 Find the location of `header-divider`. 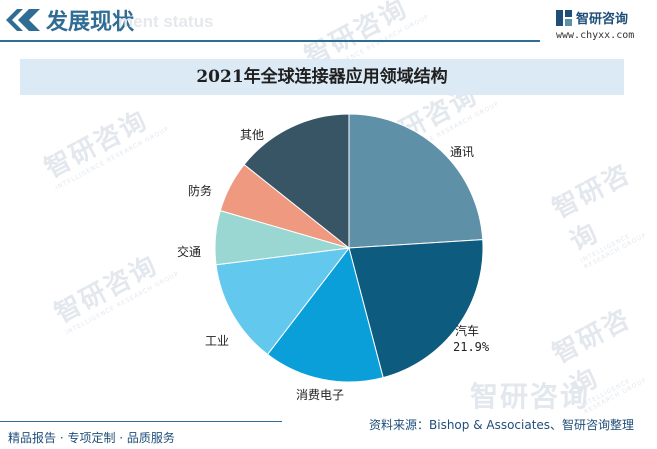

header-divider is located at coordinates (270, 41).